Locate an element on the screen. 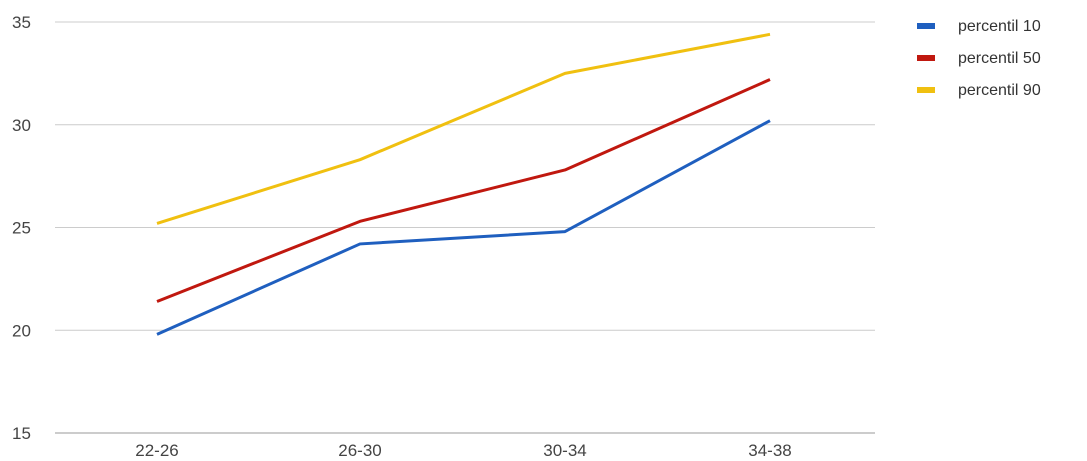 This screenshot has height=461, width=1087. x-tick-label: 34-38 is located at coordinates (769, 450).